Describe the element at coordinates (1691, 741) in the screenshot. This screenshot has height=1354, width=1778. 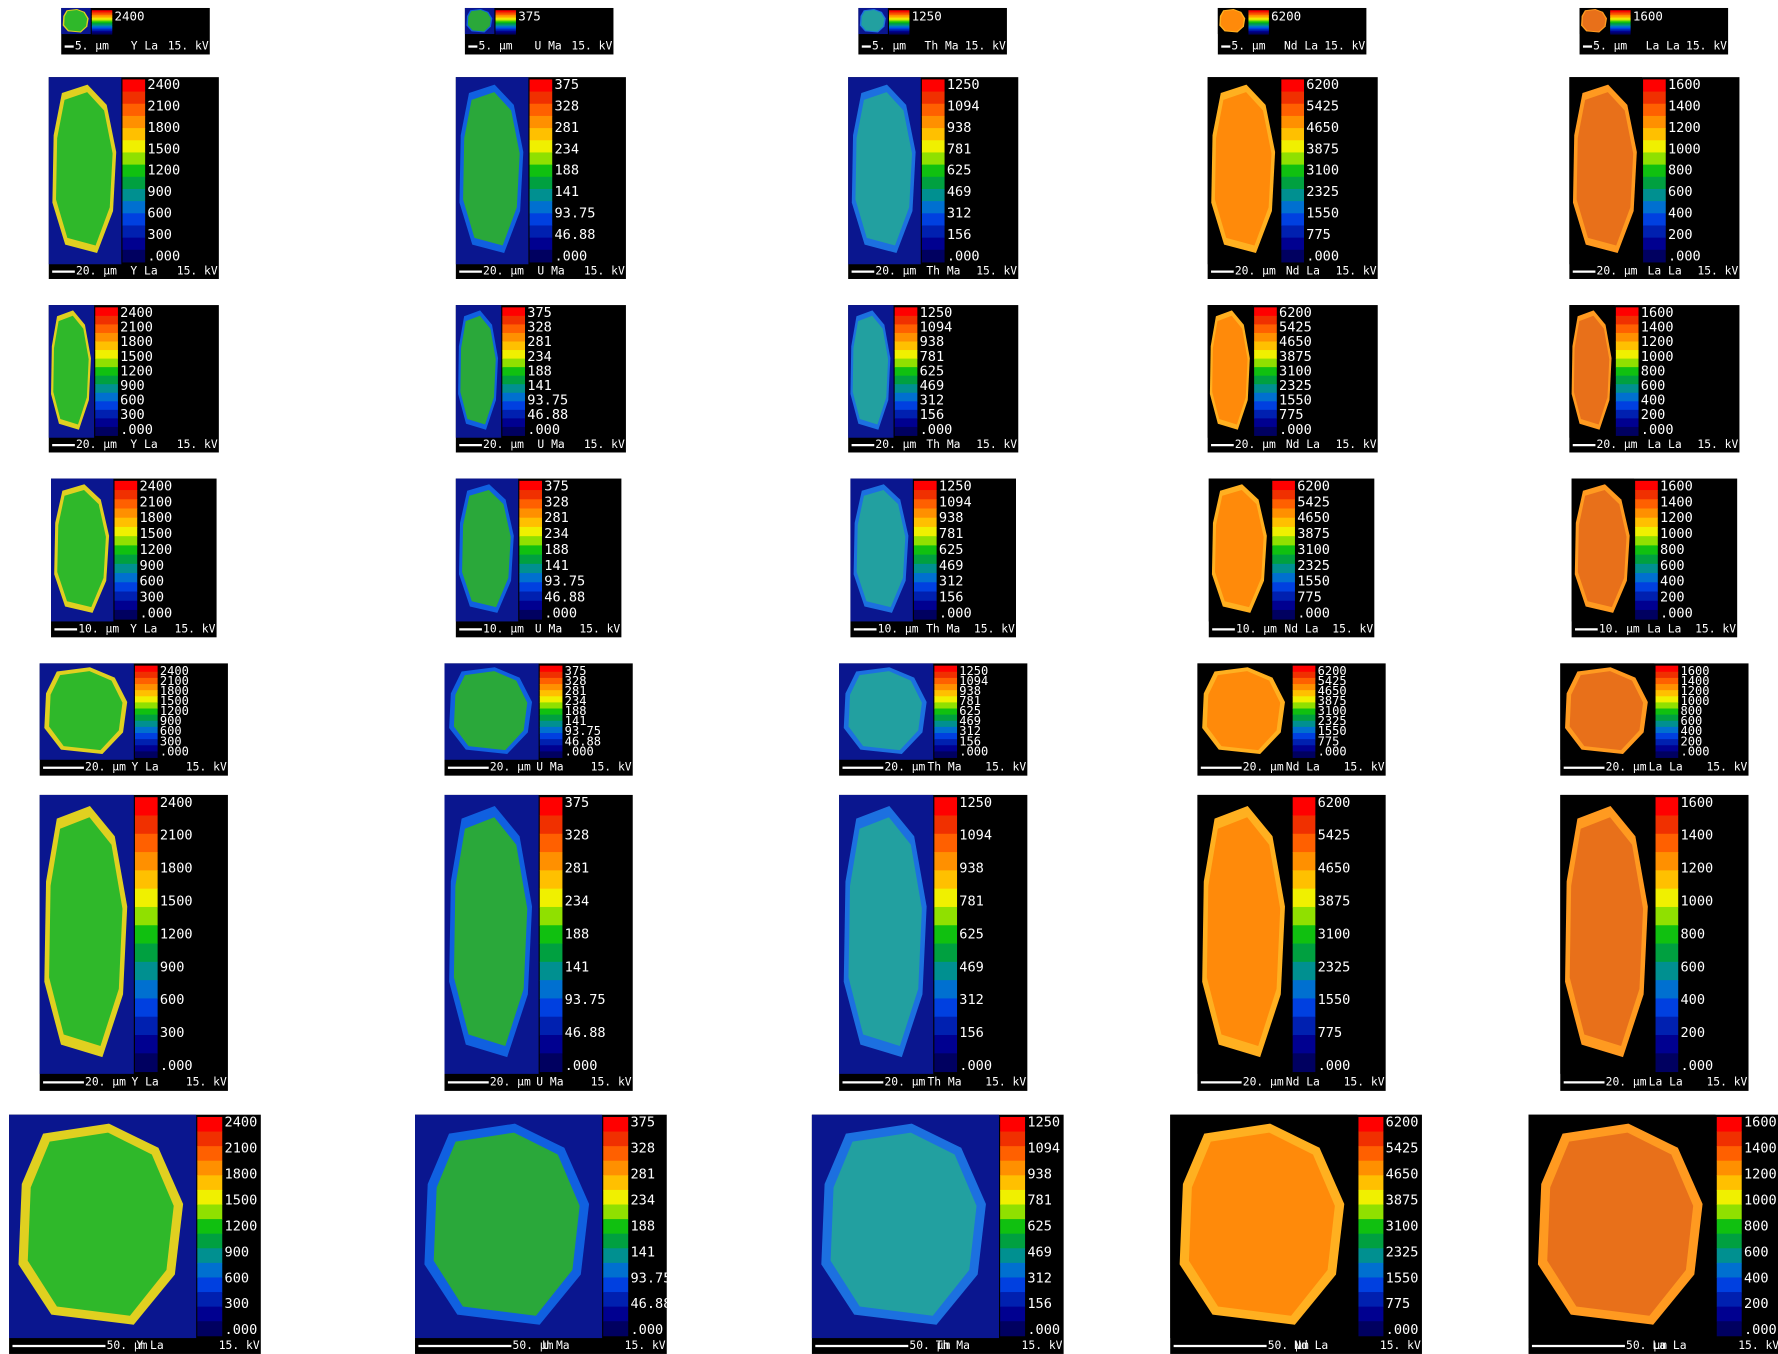
I see `scale-label: 200` at that location.